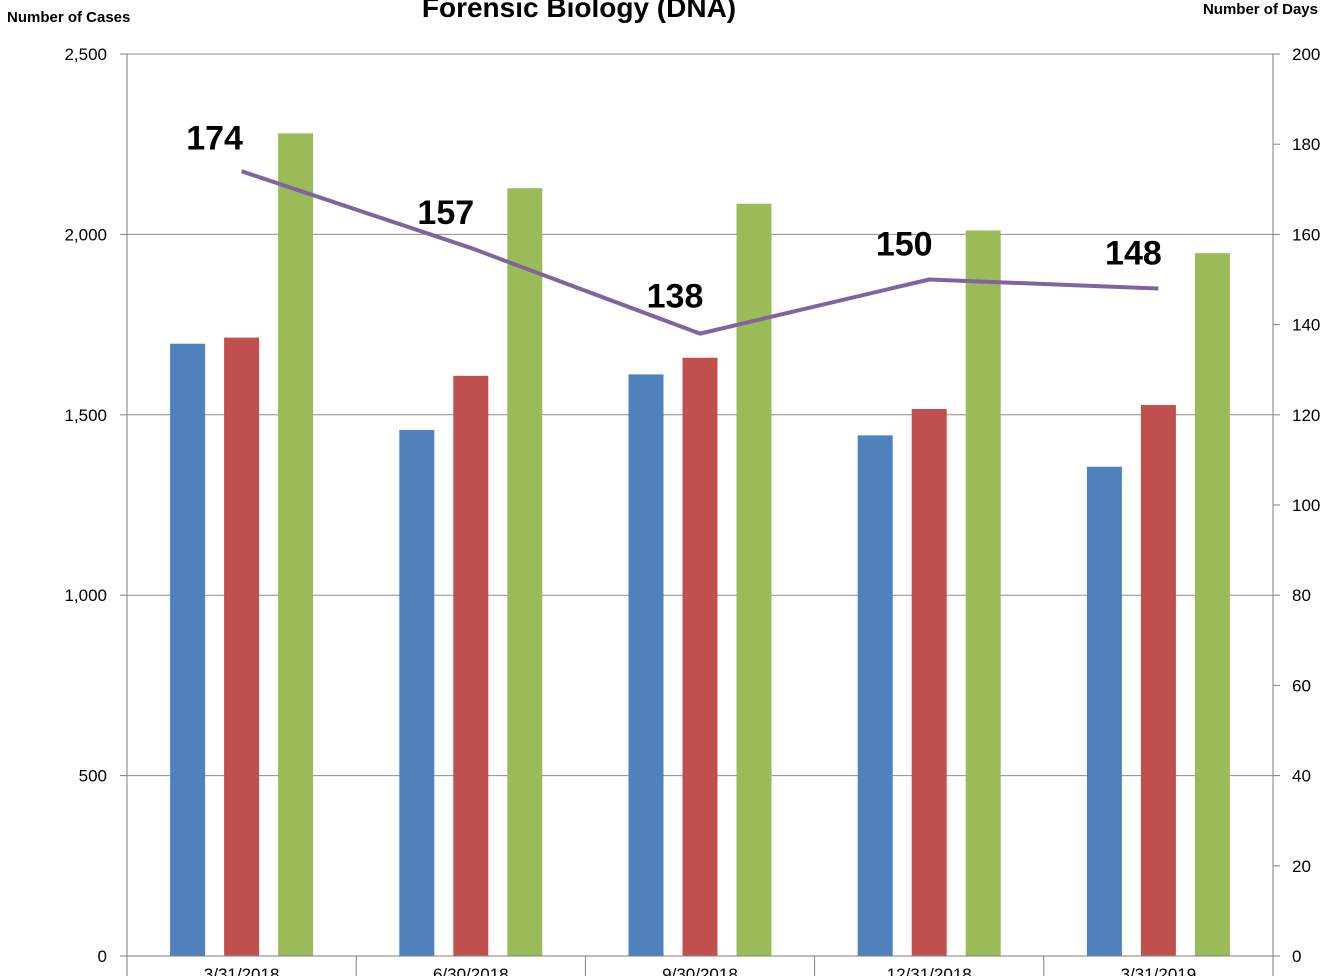  I want to click on line-series, so click(699, 252).